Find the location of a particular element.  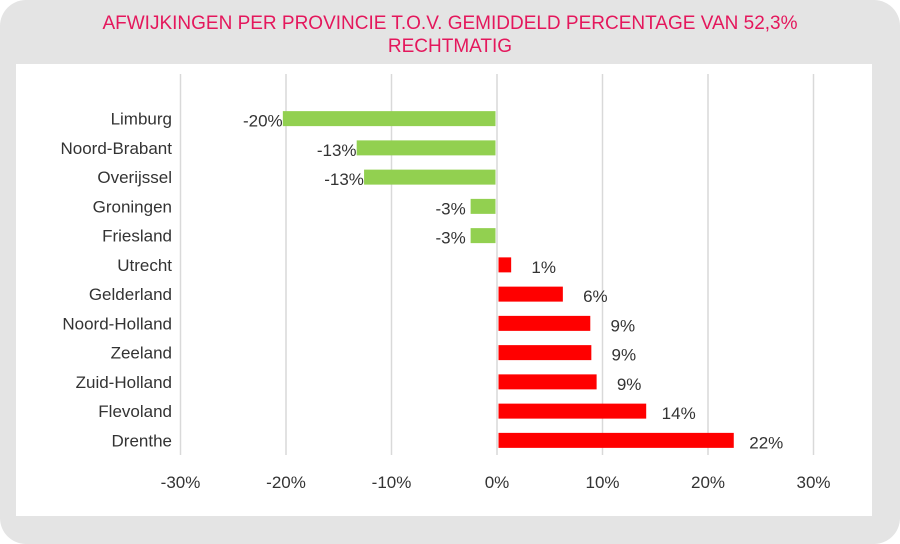

category-label: Noord-Holland is located at coordinates (117, 323).